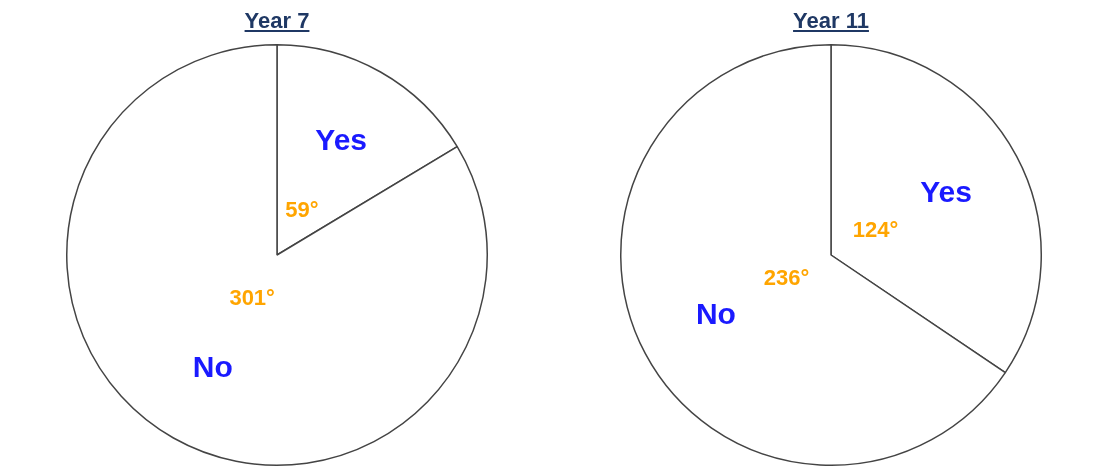 This screenshot has width=1108, height=473. Describe the element at coordinates (277, 20) in the screenshot. I see `chart-title: Year 7` at that location.